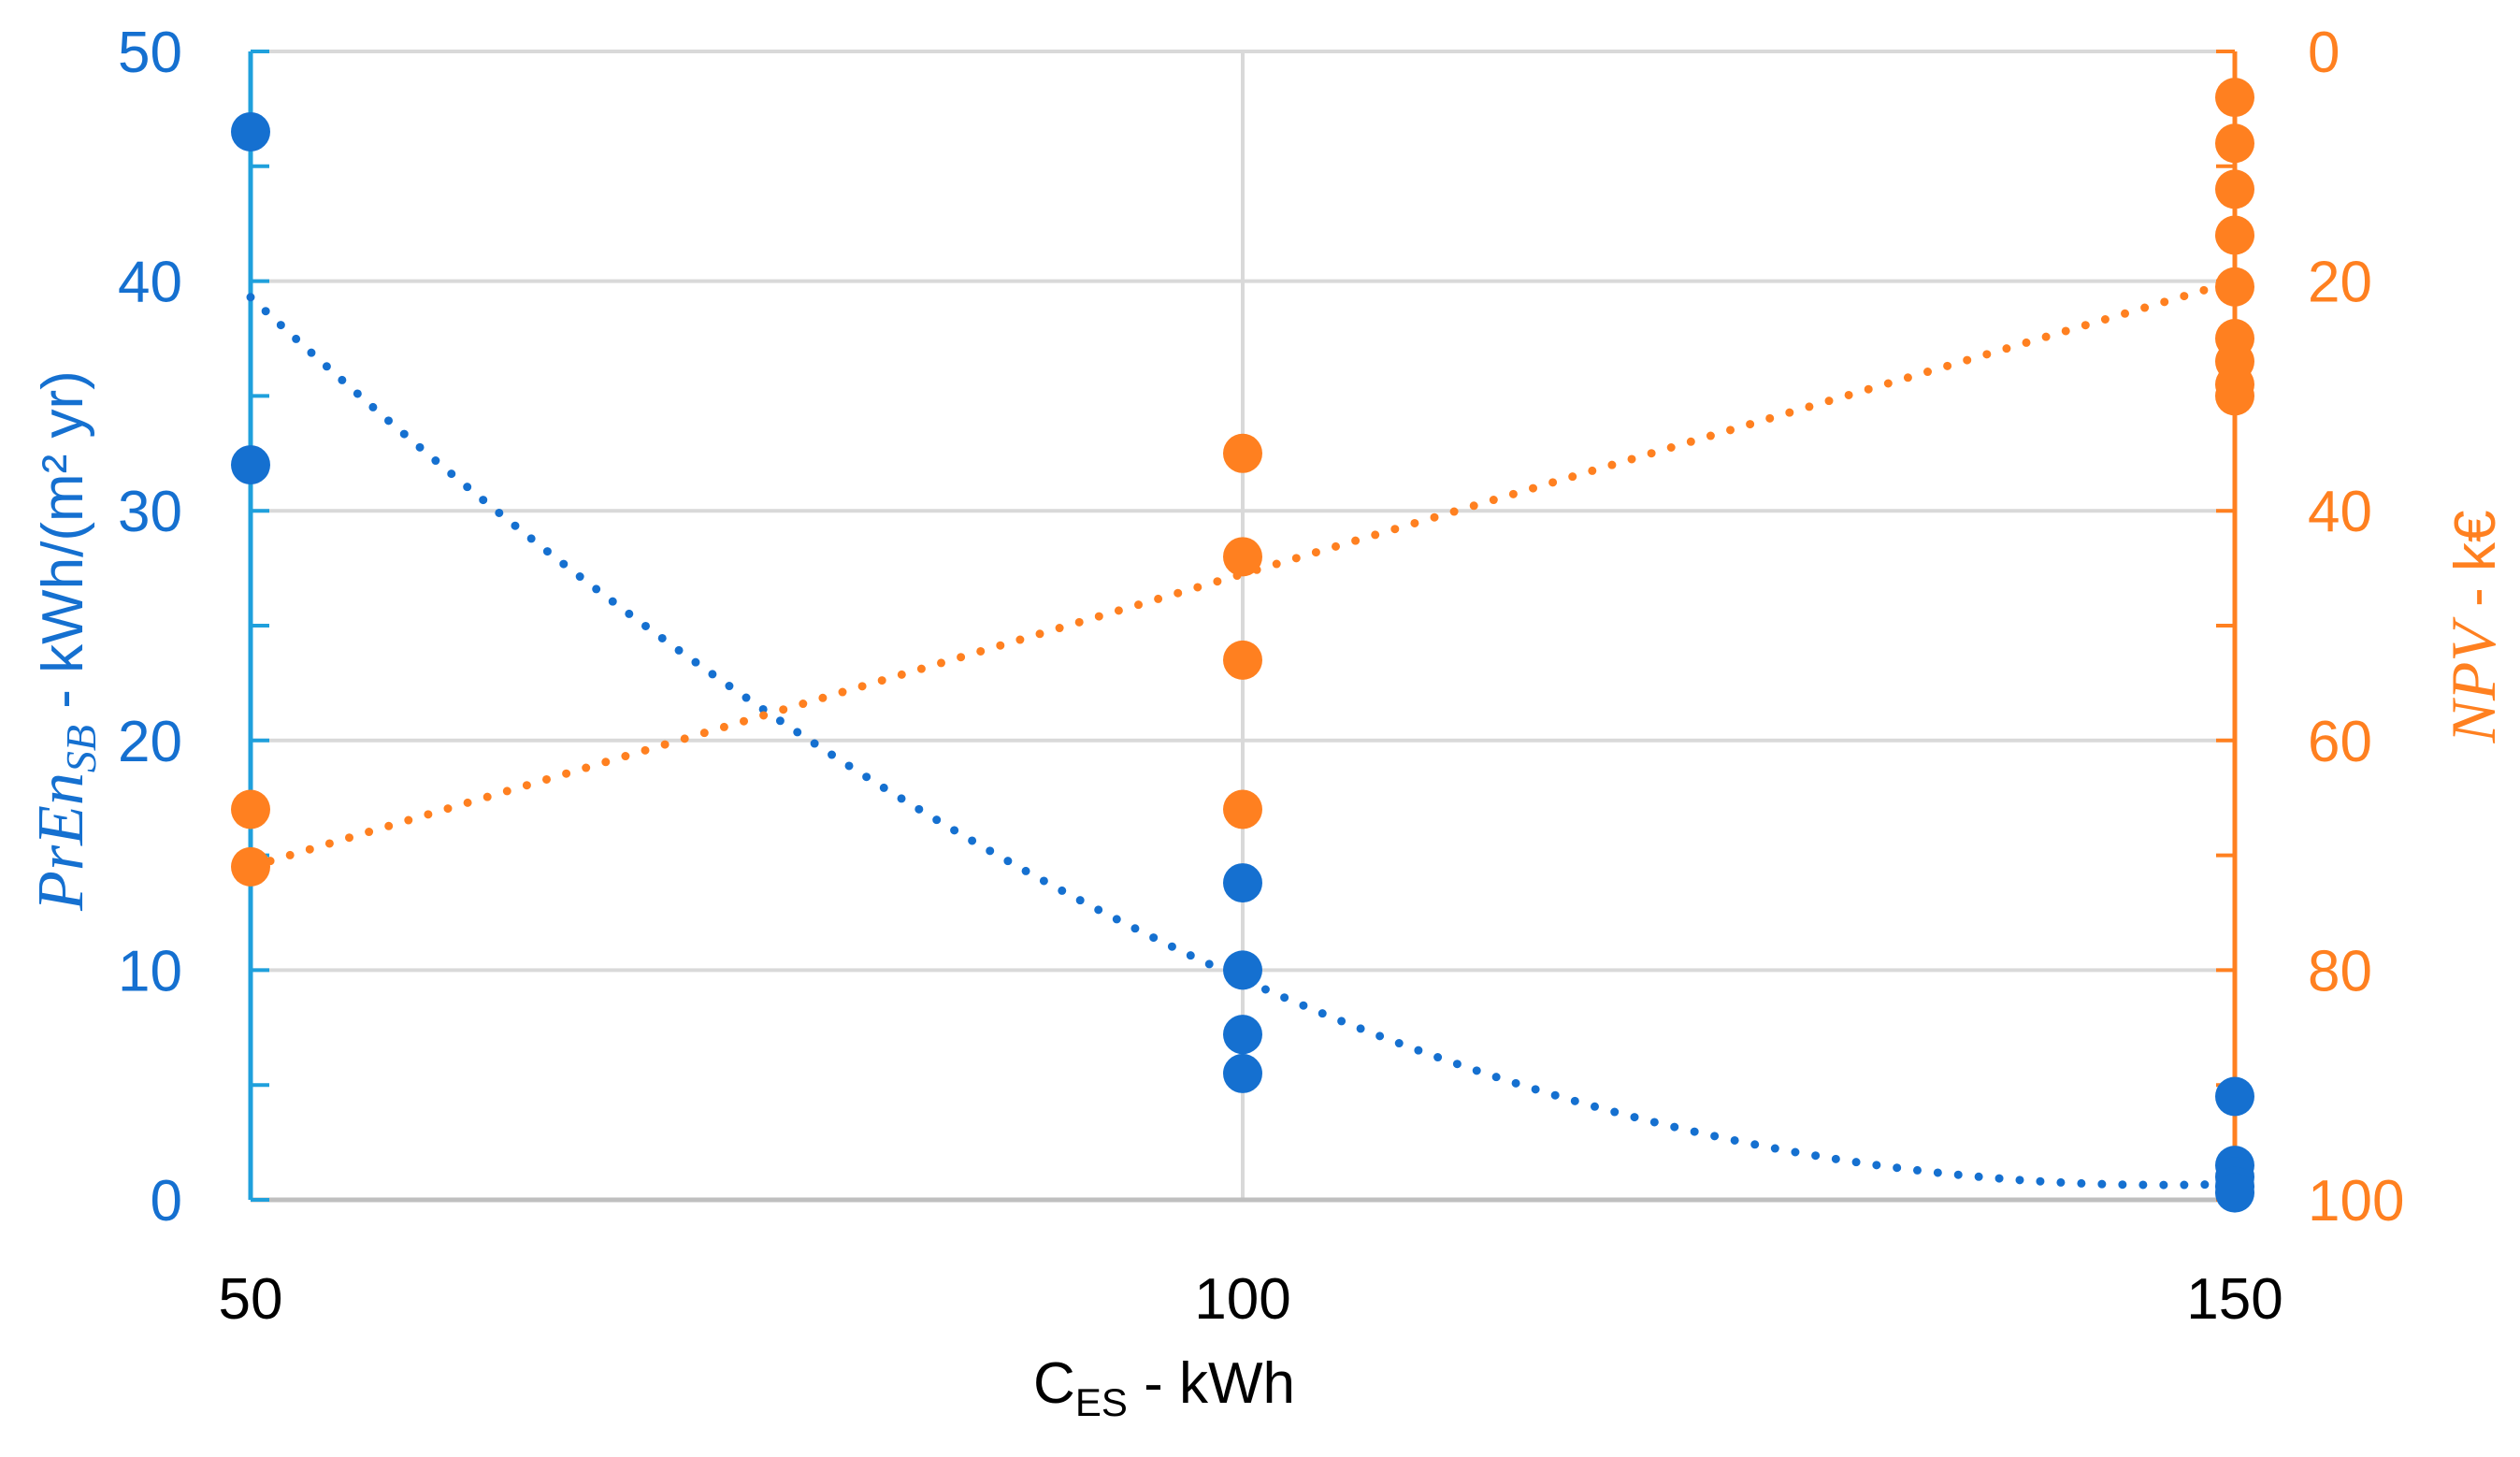 The image size is (2520, 1457). I want to click on x-tick-label: 50, so click(251, 1299).